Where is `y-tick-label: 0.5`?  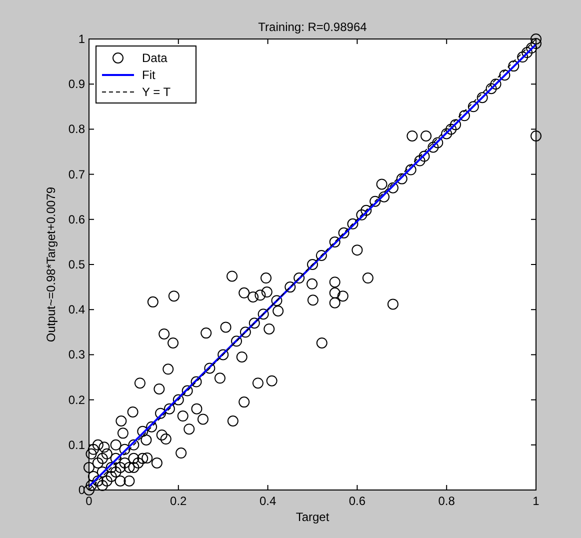 y-tick-label: 0.5 is located at coordinates (77, 265).